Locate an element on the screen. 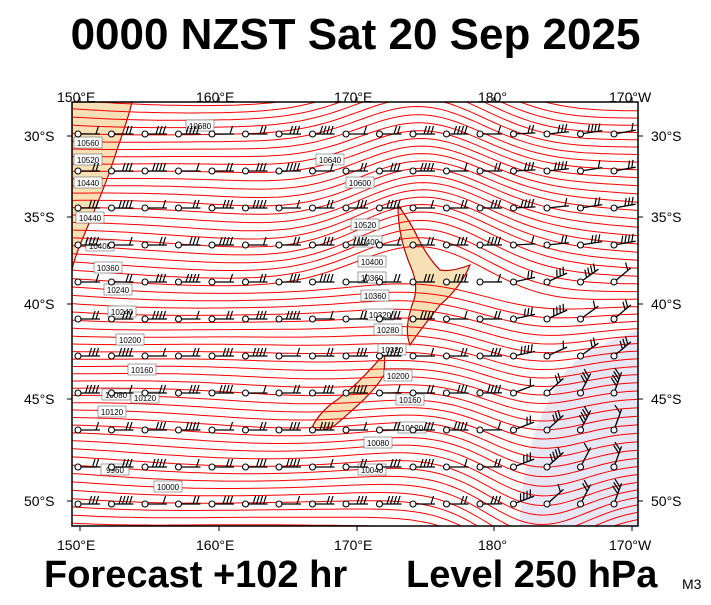 The width and height of the screenshot is (711, 605). lon-label-top-150e: 150°E is located at coordinates (76, 97).